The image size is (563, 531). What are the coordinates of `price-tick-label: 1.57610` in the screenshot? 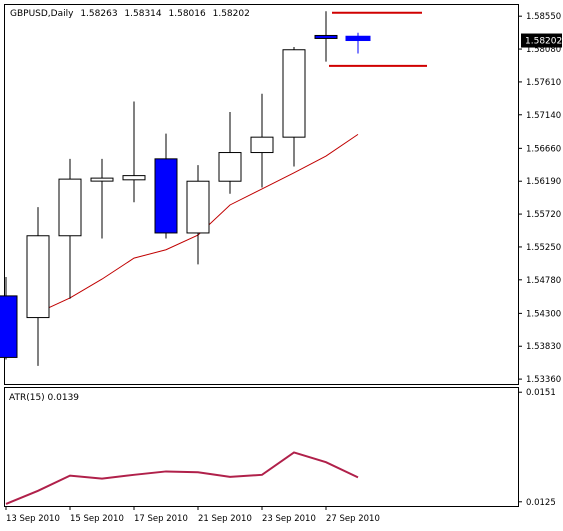 It's located at (543, 83).